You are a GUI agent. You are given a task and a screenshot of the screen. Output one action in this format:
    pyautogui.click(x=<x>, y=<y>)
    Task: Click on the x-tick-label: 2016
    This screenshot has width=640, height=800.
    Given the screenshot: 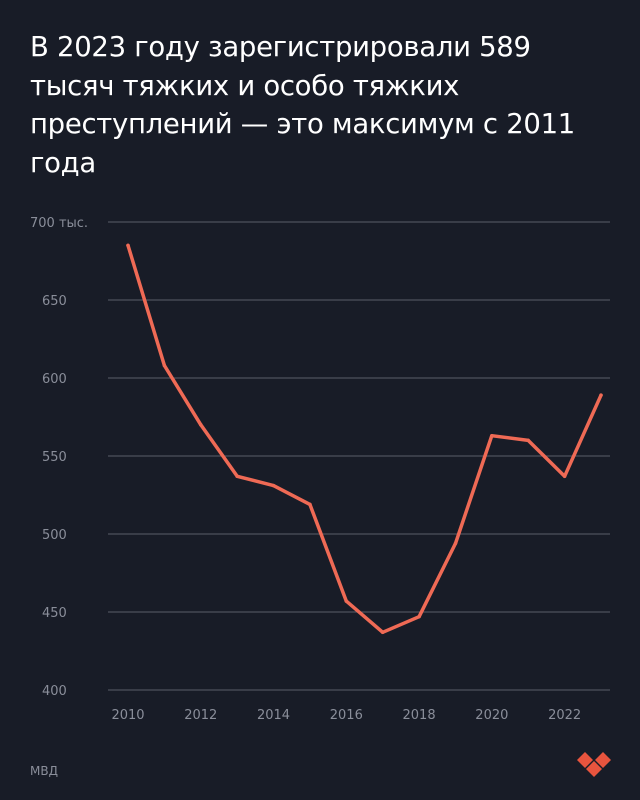 What is the action you would take?
    pyautogui.click(x=346, y=715)
    